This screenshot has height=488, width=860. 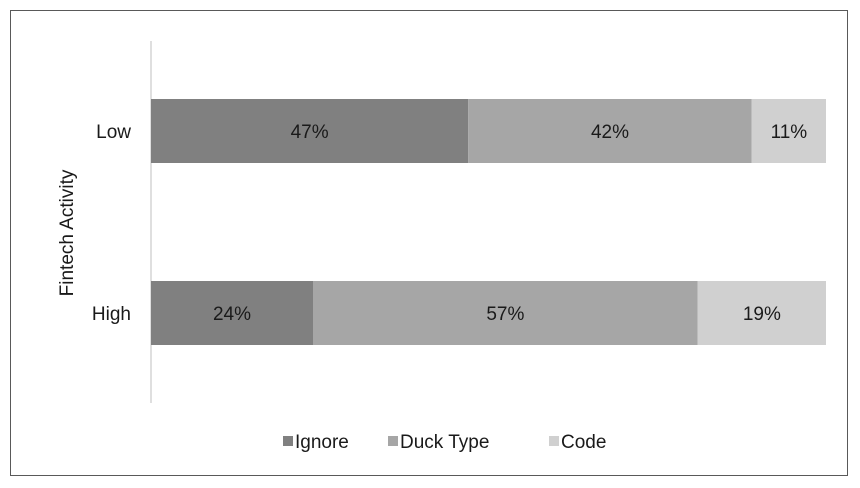 I want to click on bar-high-code, so click(x=761, y=313).